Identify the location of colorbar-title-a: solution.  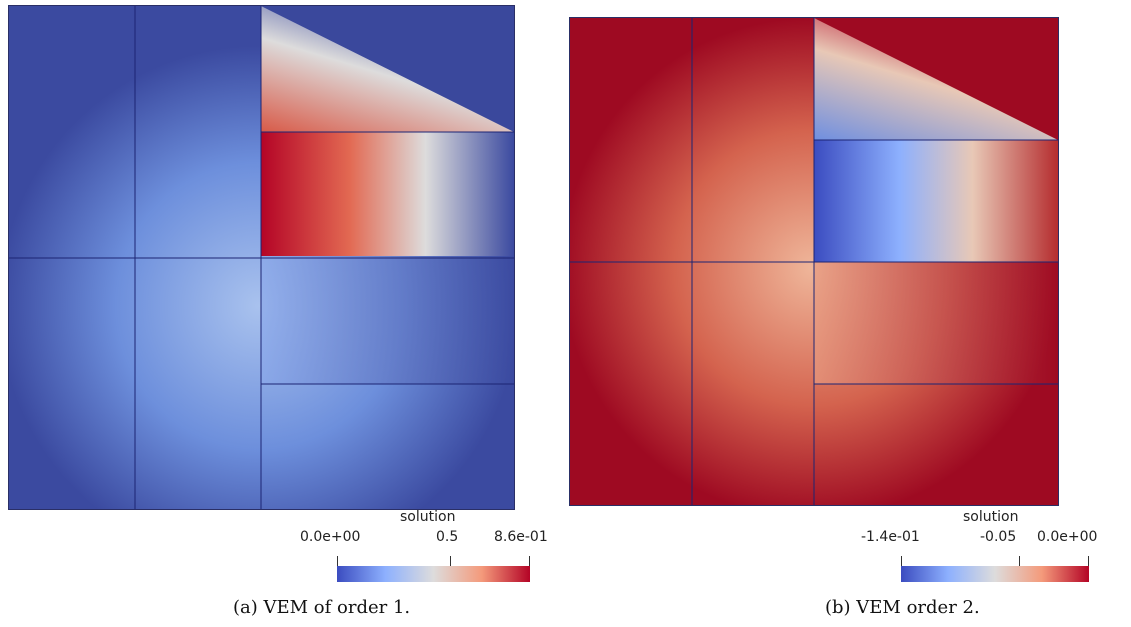
(428, 517).